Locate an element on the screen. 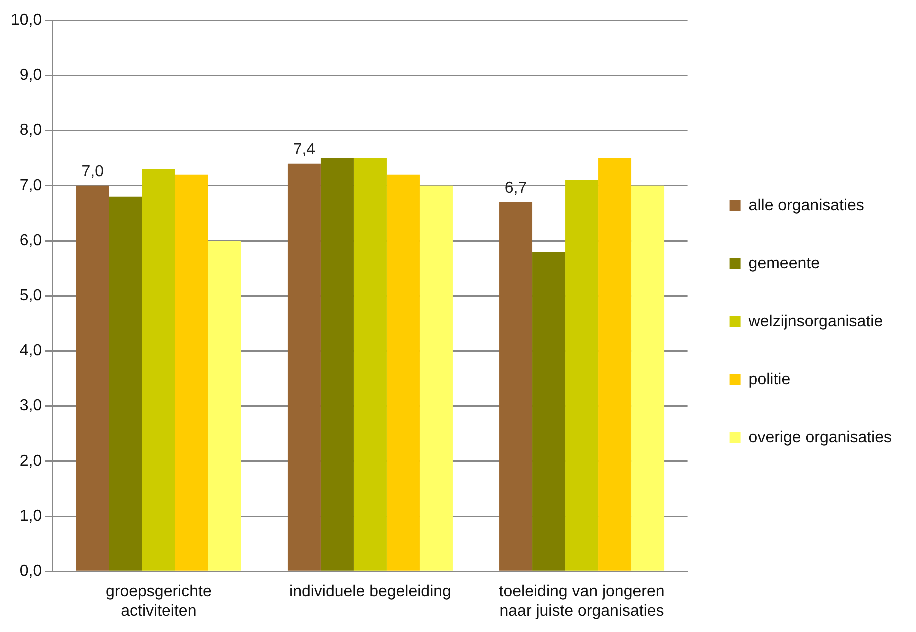 The image size is (916, 632). data-label: 7,0 is located at coordinates (93, 171).